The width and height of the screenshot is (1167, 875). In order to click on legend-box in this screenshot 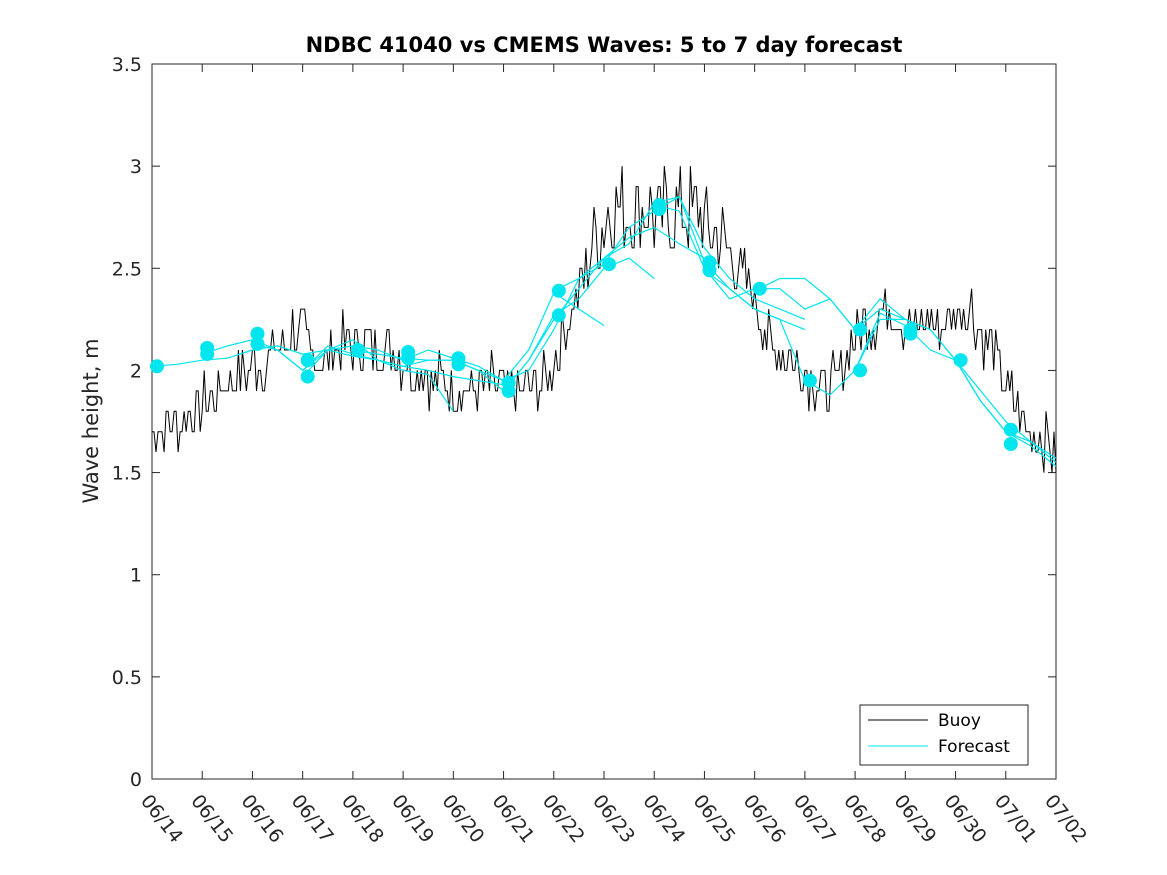, I will do `click(944, 735)`.